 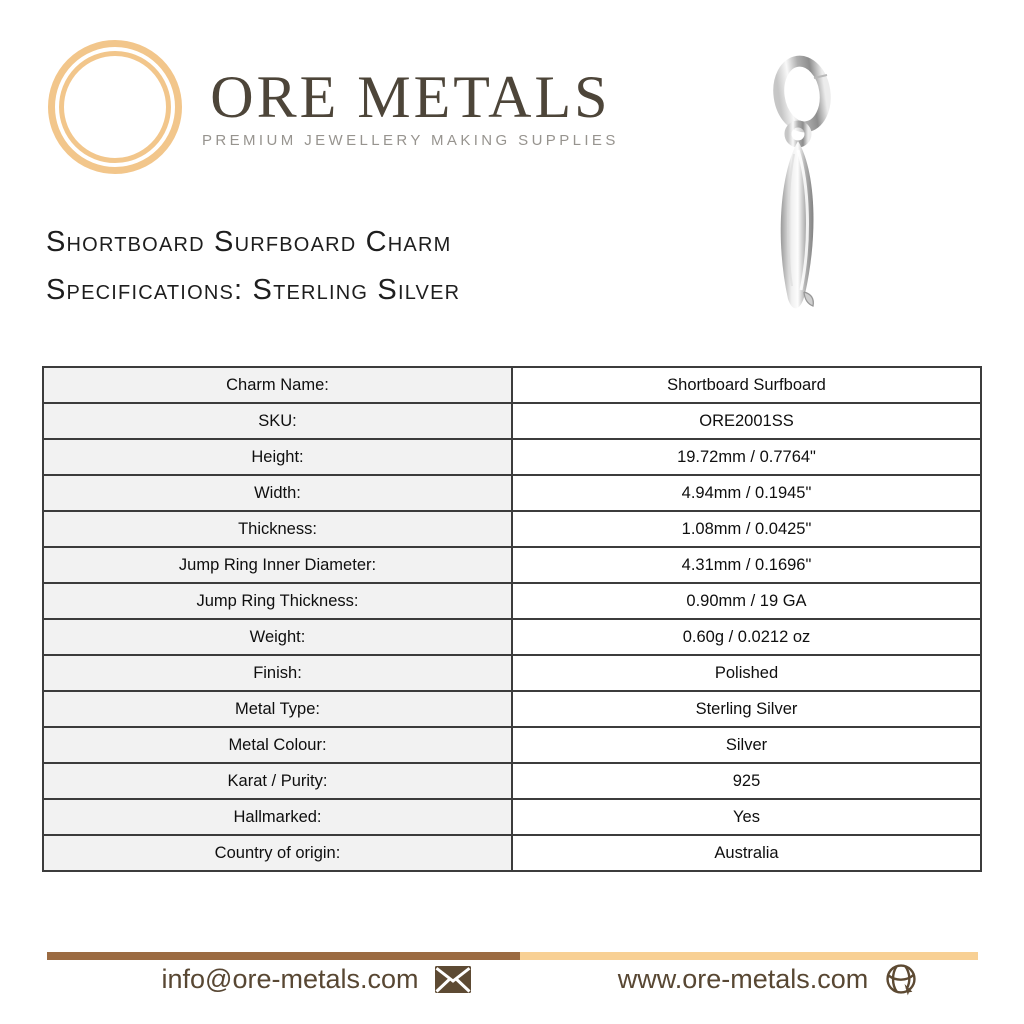 I want to click on spec-row: Finish: Polished, so click(x=512, y=673).